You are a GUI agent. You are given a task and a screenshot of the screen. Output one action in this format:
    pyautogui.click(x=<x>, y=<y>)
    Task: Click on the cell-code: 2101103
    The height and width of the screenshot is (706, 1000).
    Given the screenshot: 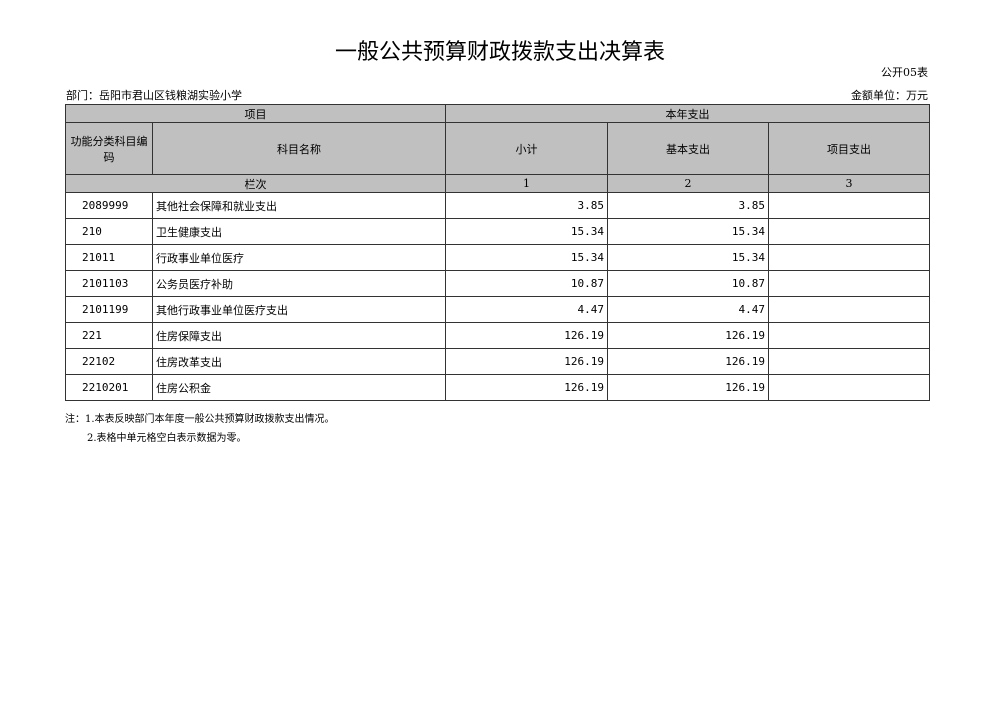 What is the action you would take?
    pyautogui.click(x=109, y=283)
    